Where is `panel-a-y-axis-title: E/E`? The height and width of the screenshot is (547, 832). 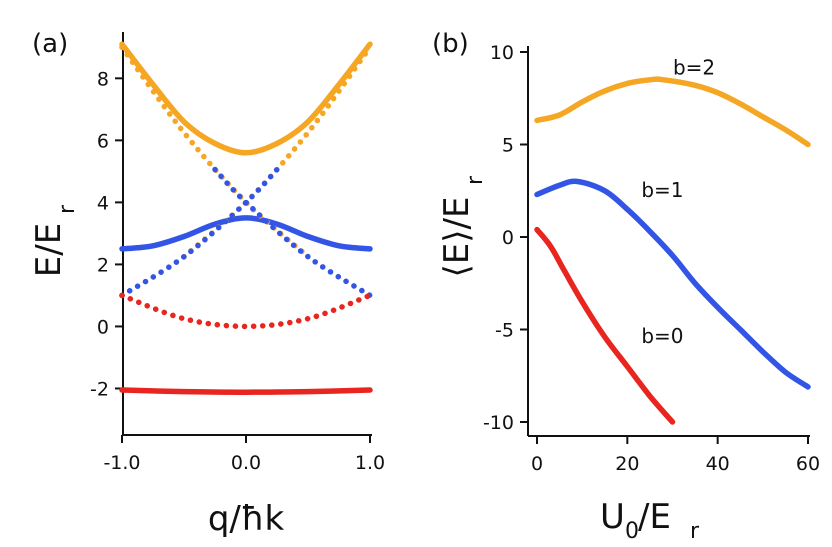 panel-a-y-axis-title: E/E is located at coordinates (49, 250).